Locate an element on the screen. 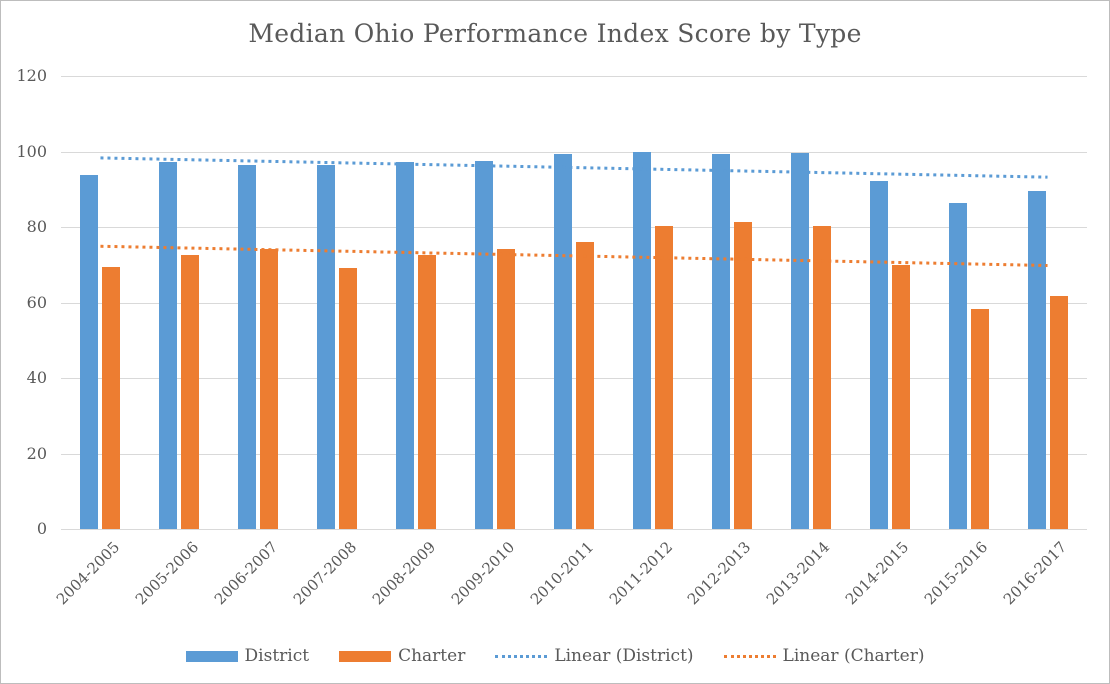 Image resolution: width=1110 pixels, height=684 pixels. legend-item-linear-charter: Linear (Charter) is located at coordinates (824, 656).